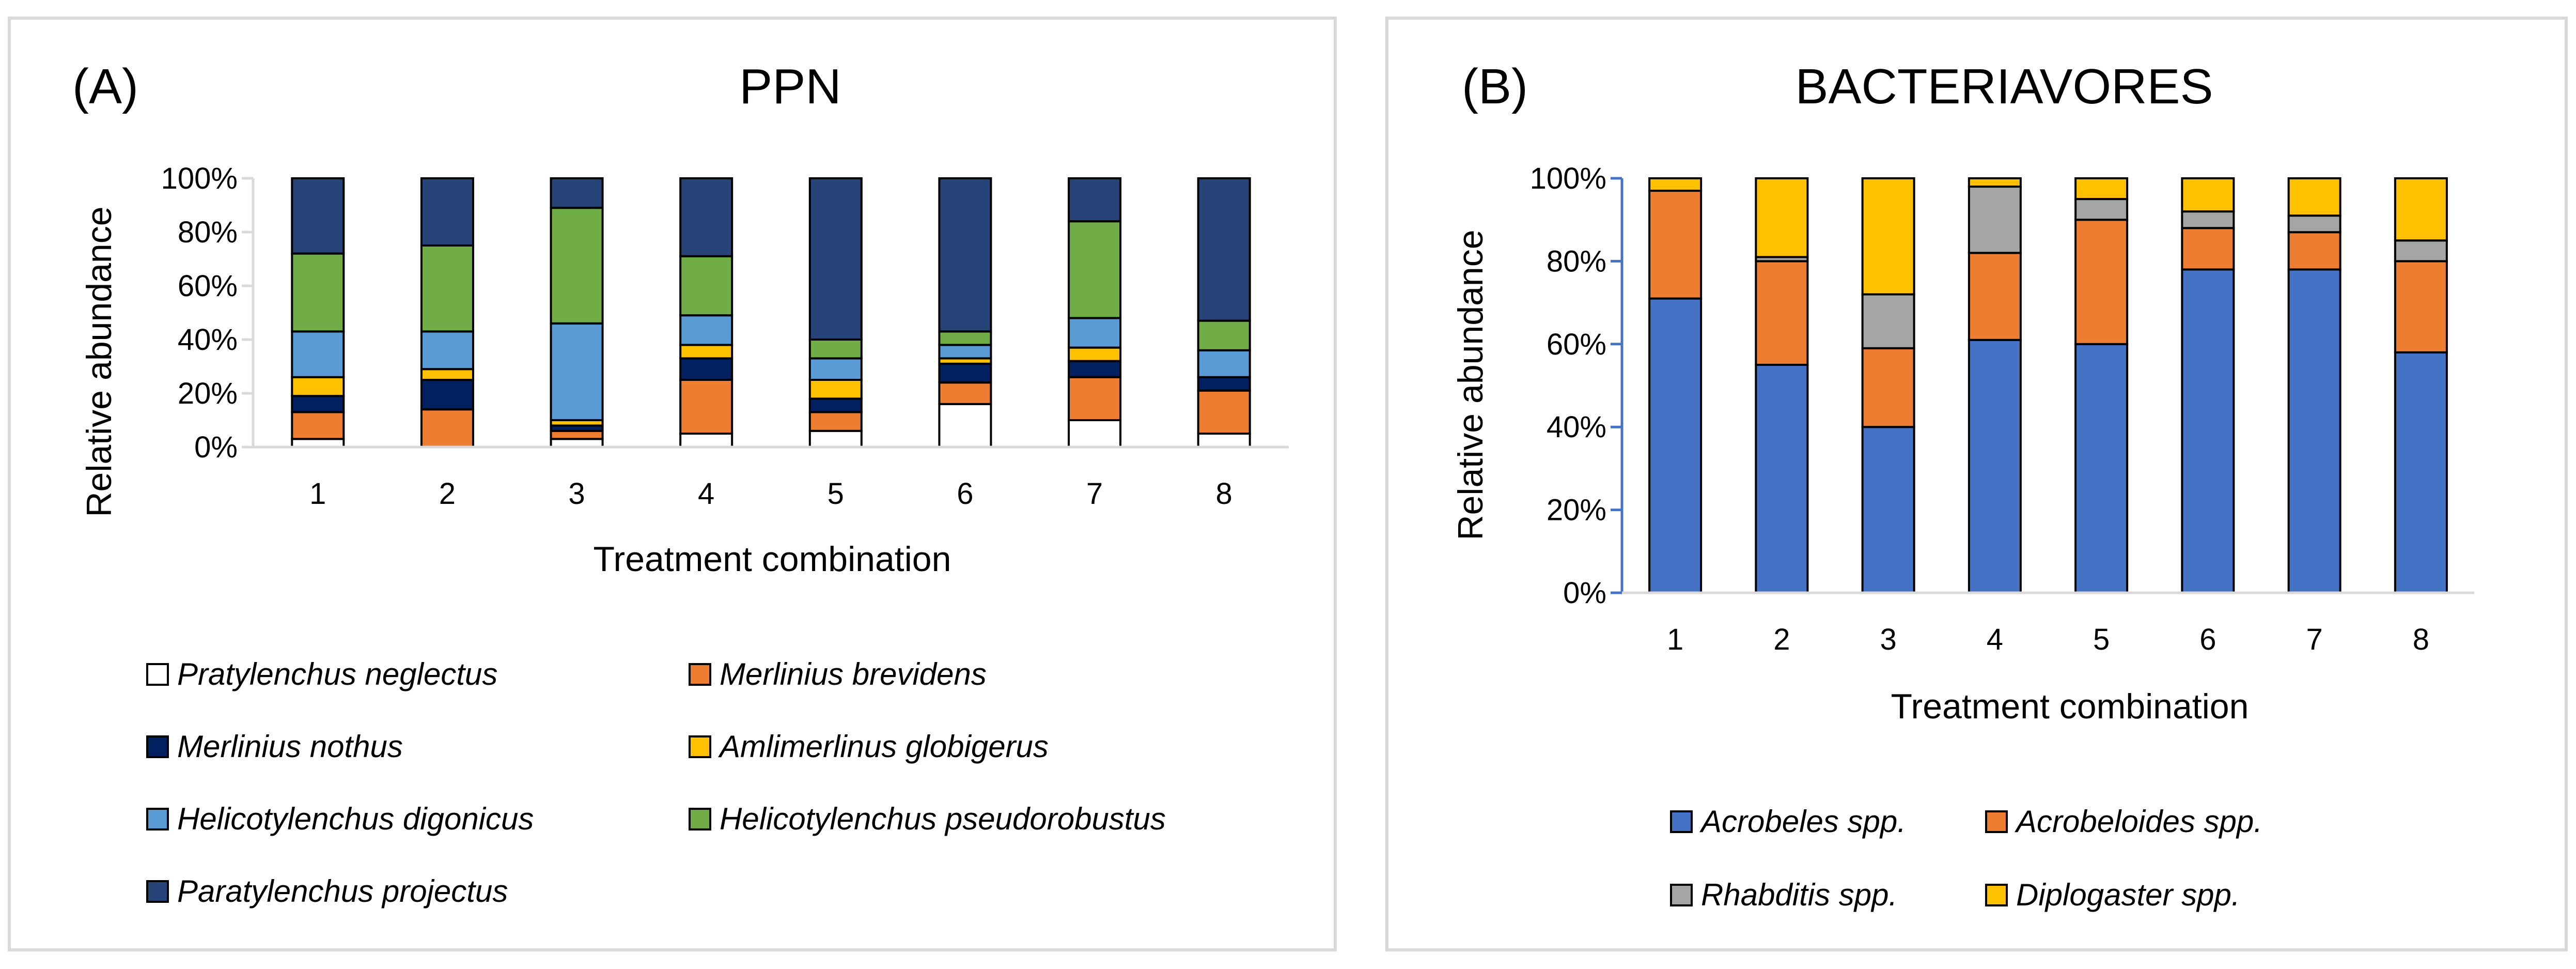  Describe the element at coordinates (1682, 821) in the screenshot. I see `legend-swatch-acrobeles-spp` at that location.